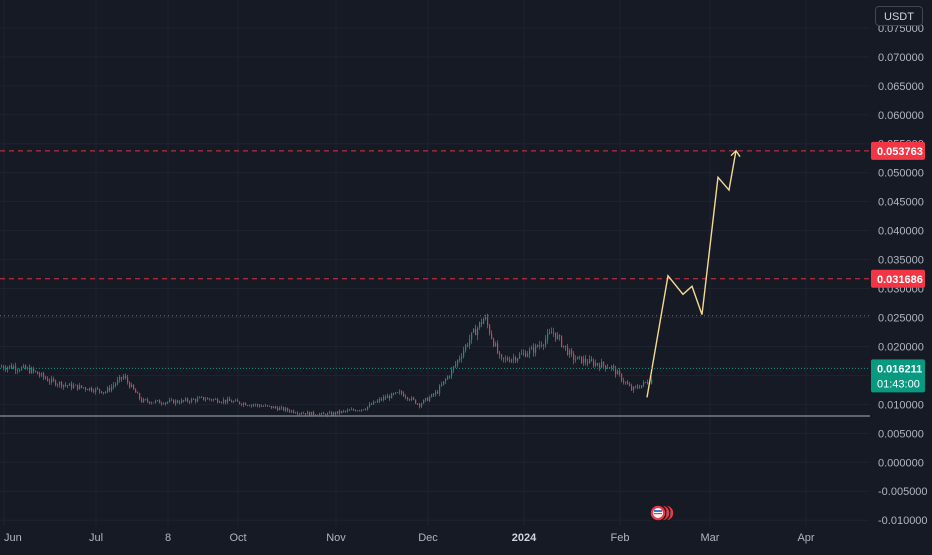 The image size is (932, 555). What do you see at coordinates (524, 538) in the screenshot?
I see `x-tick-label: 2024` at bounding box center [524, 538].